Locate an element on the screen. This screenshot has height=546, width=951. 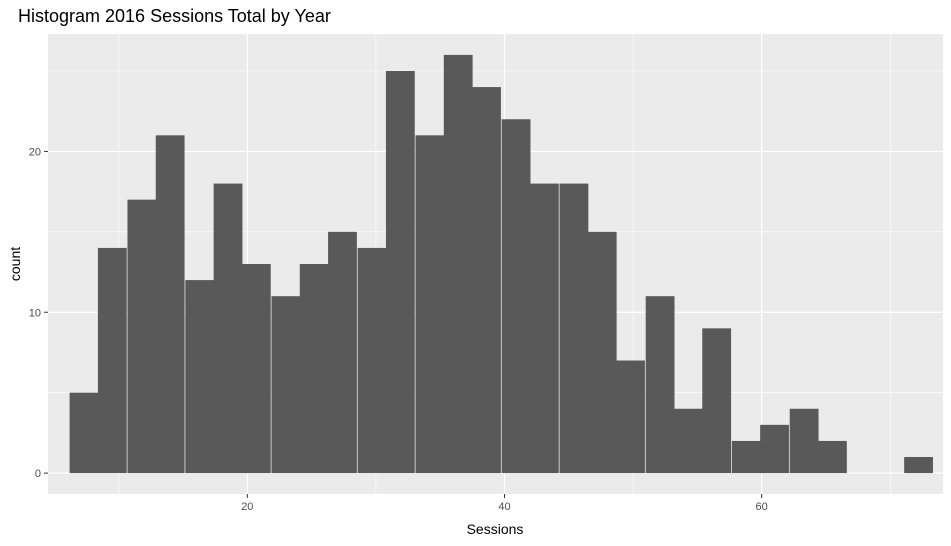
x-tick-label: 20 is located at coordinates (247, 507).